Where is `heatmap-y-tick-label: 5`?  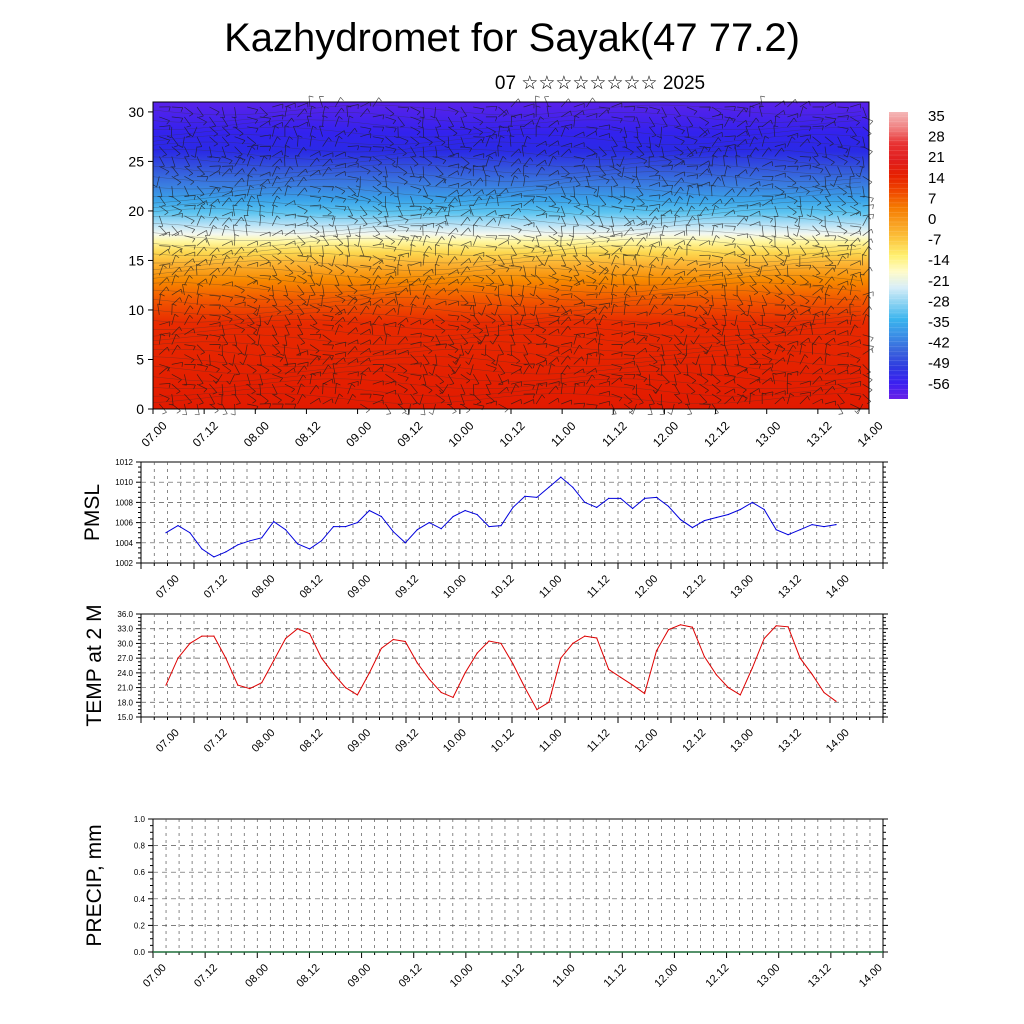 heatmap-y-tick-label: 5 is located at coordinates (140, 359).